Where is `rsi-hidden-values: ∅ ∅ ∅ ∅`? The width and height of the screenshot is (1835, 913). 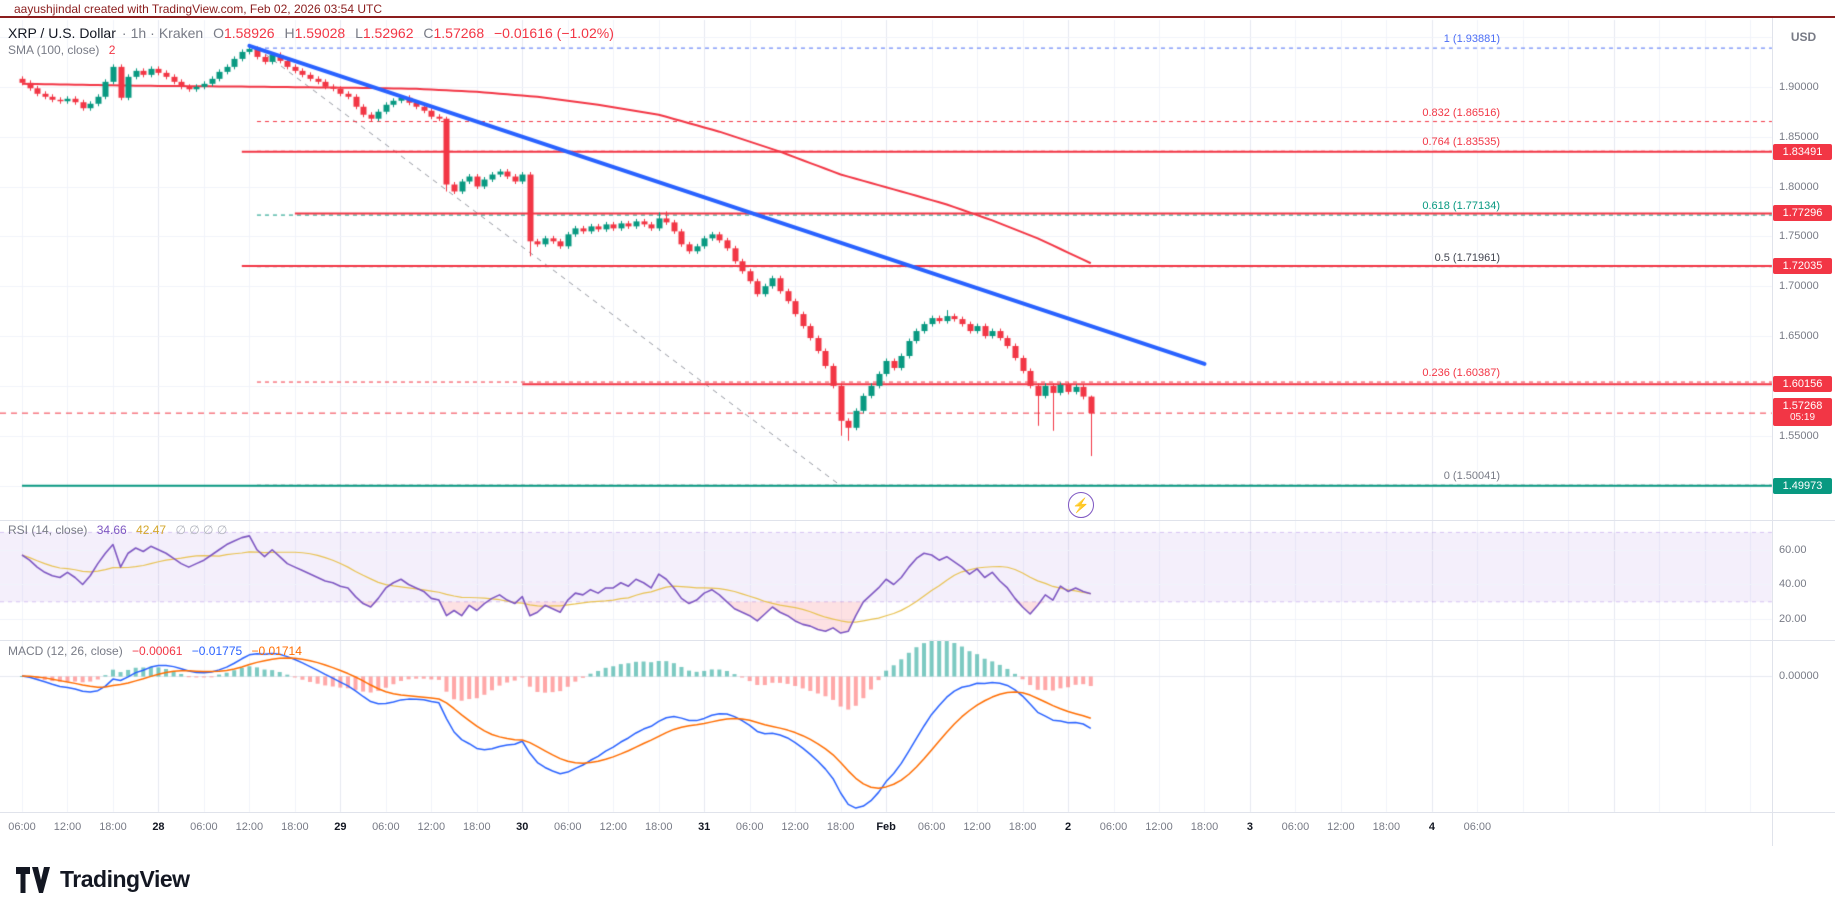 rsi-hidden-values: ∅ ∅ ∅ ∅ is located at coordinates (201, 530).